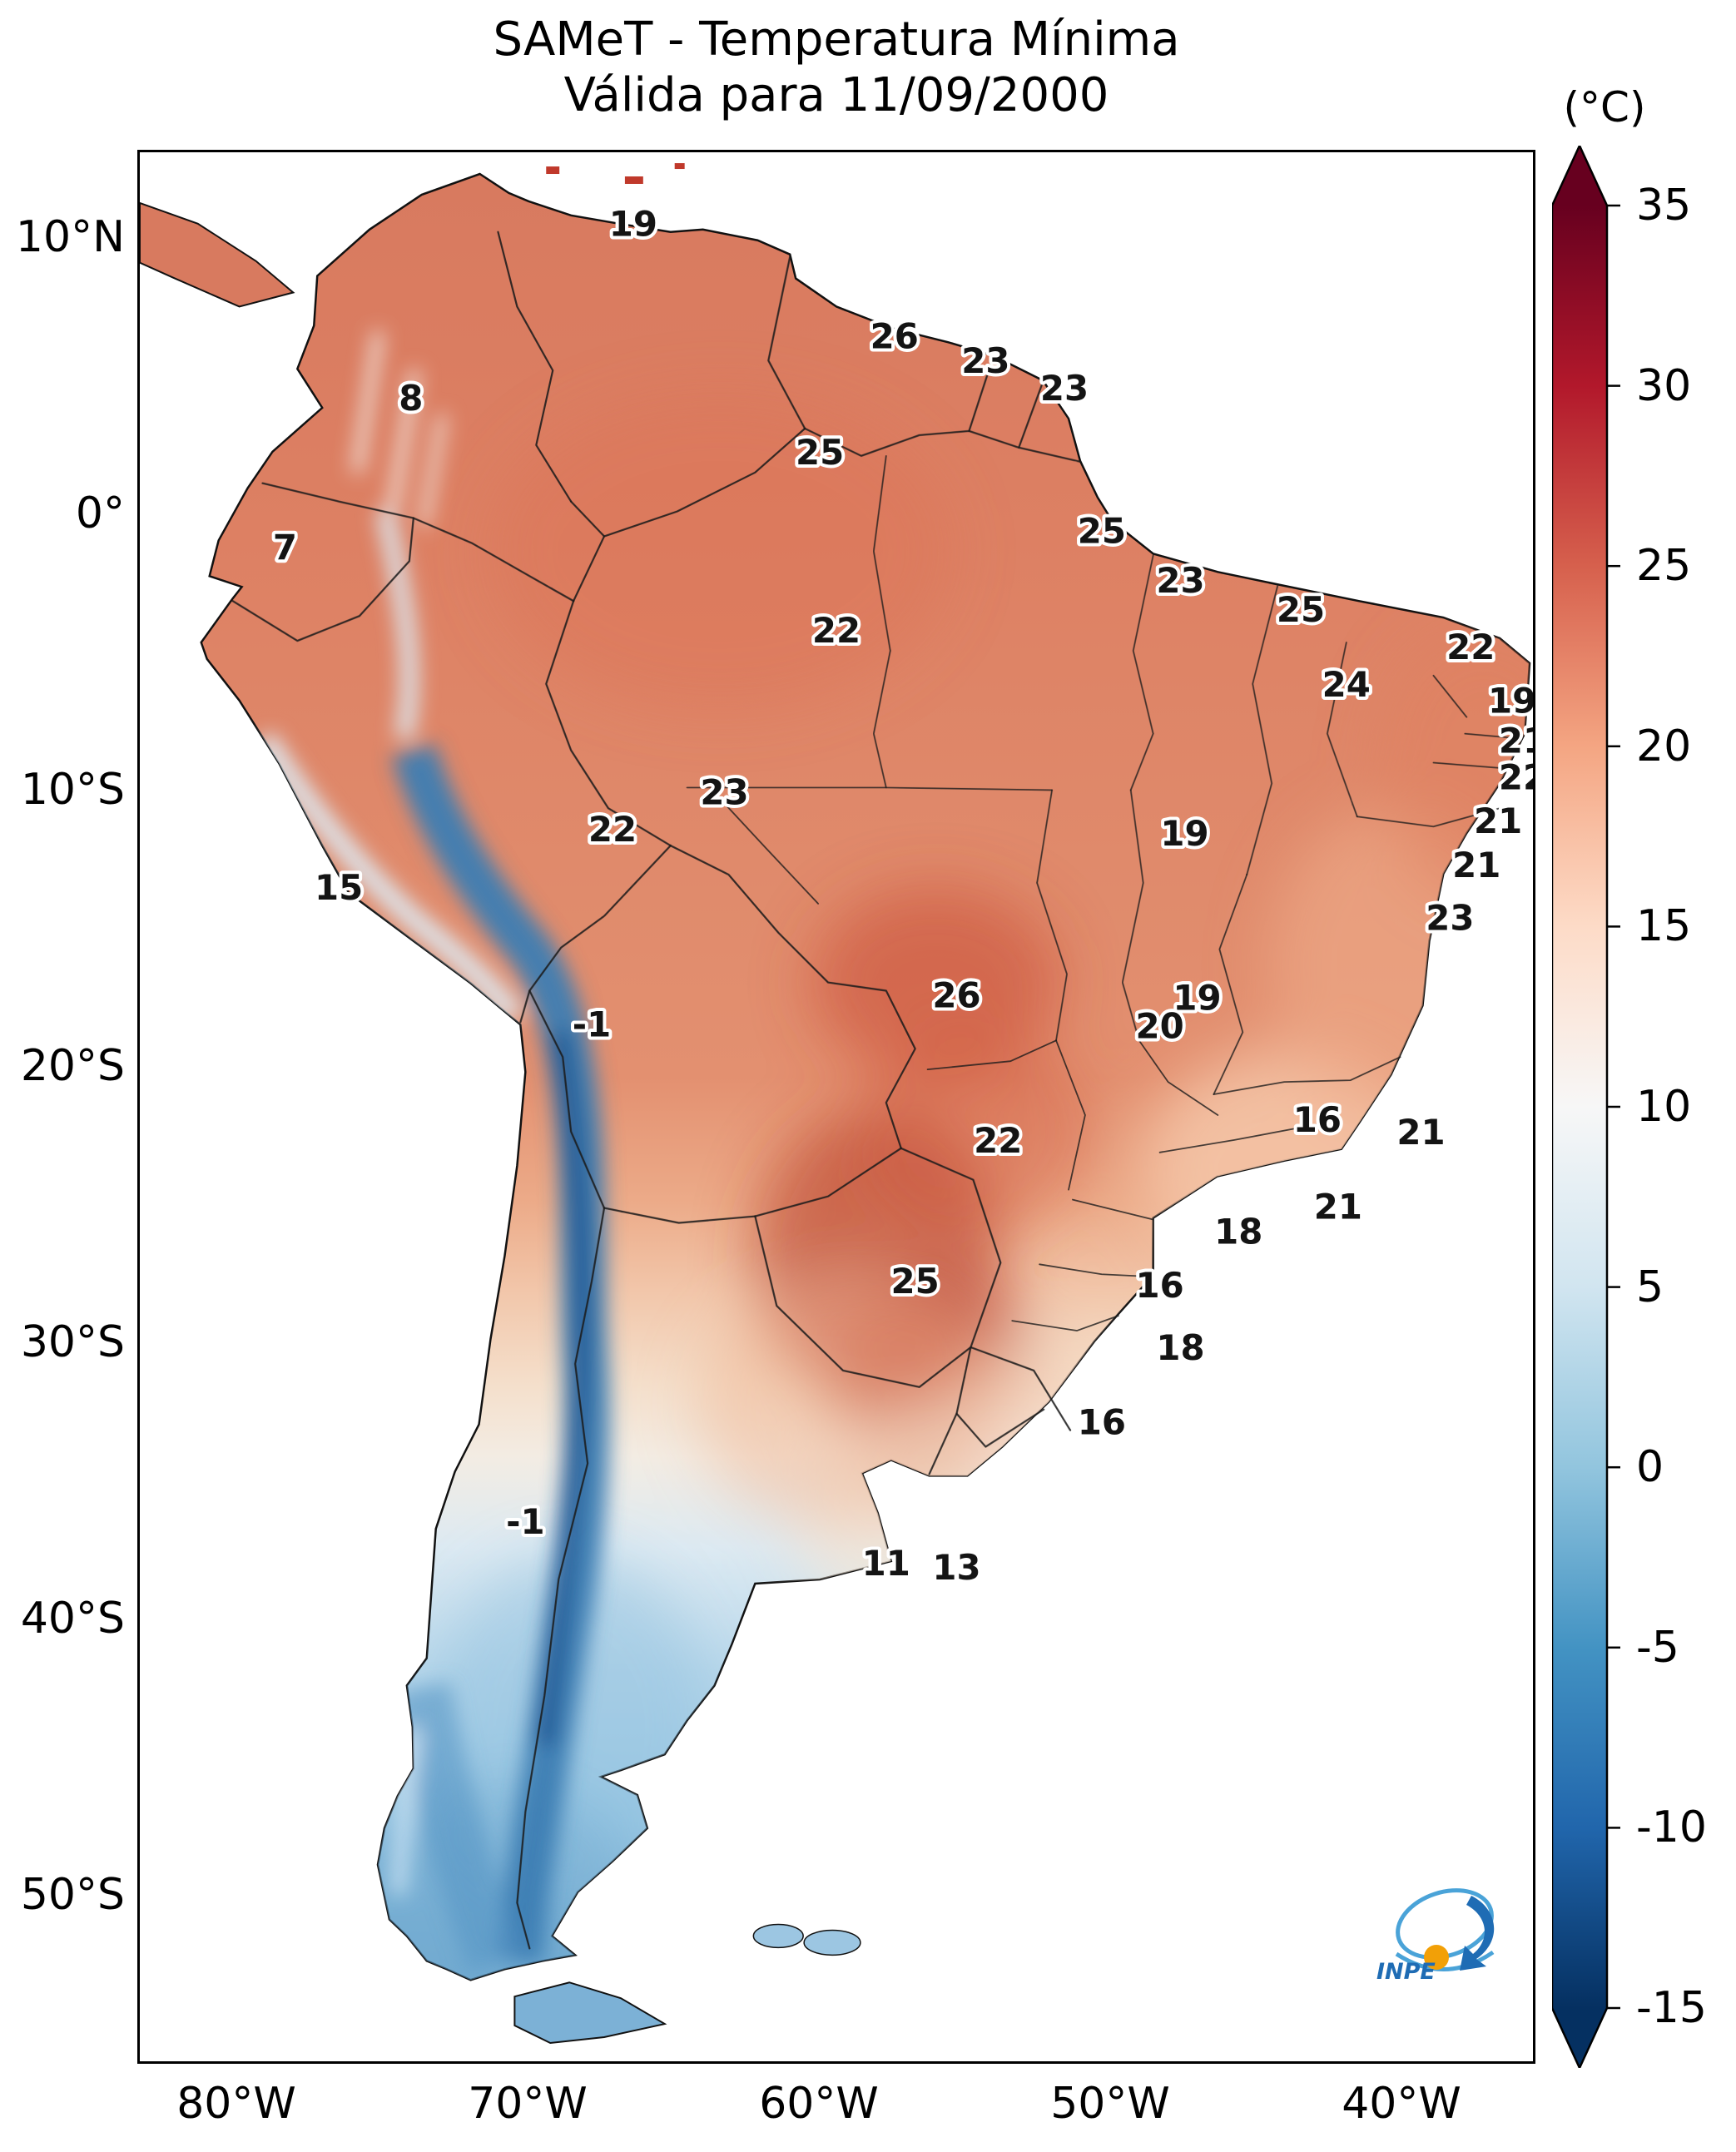  I want to click on temperature-label: 8, so click(411, 398).